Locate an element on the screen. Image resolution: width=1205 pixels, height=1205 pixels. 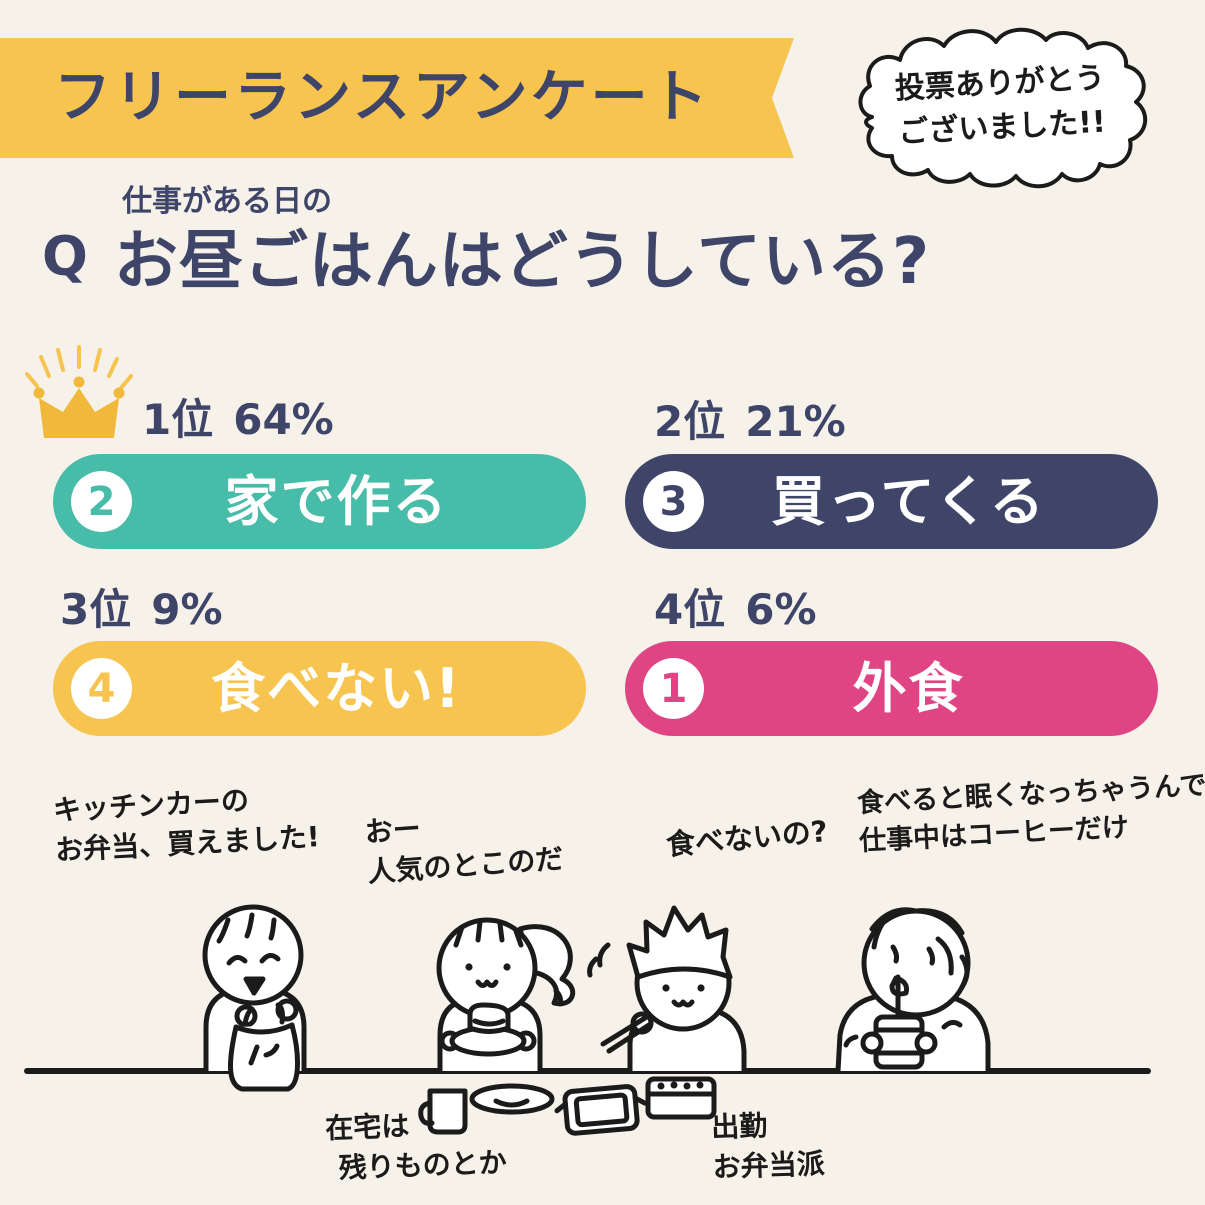
option-number-badge: 4 is located at coordinates (101, 688).